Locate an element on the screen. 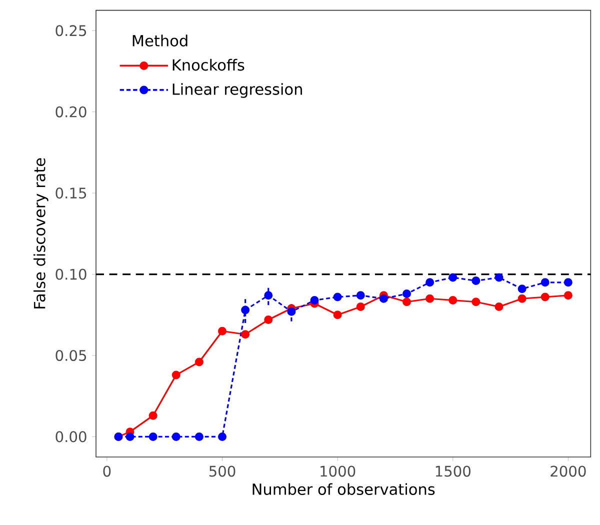  x-tick-label: 0 is located at coordinates (107, 471).